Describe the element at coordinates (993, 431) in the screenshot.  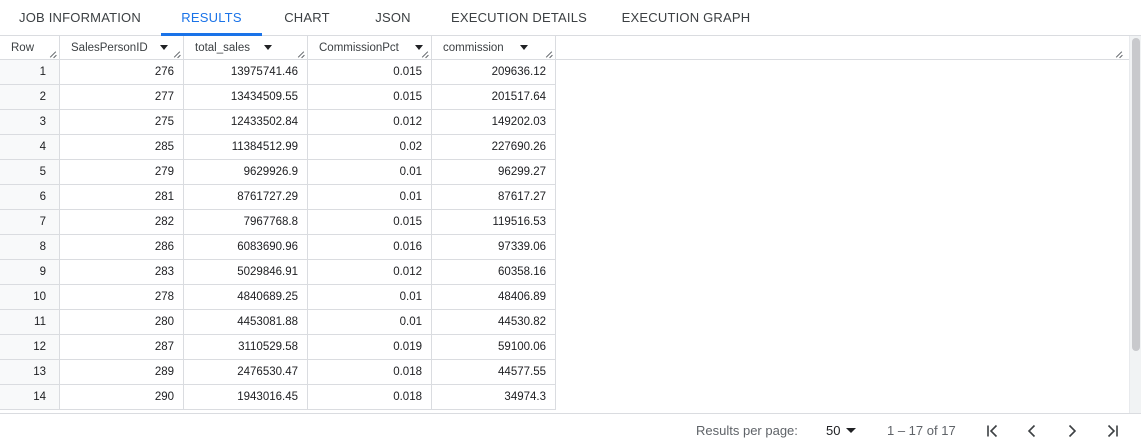
I see `first-page-button` at that location.